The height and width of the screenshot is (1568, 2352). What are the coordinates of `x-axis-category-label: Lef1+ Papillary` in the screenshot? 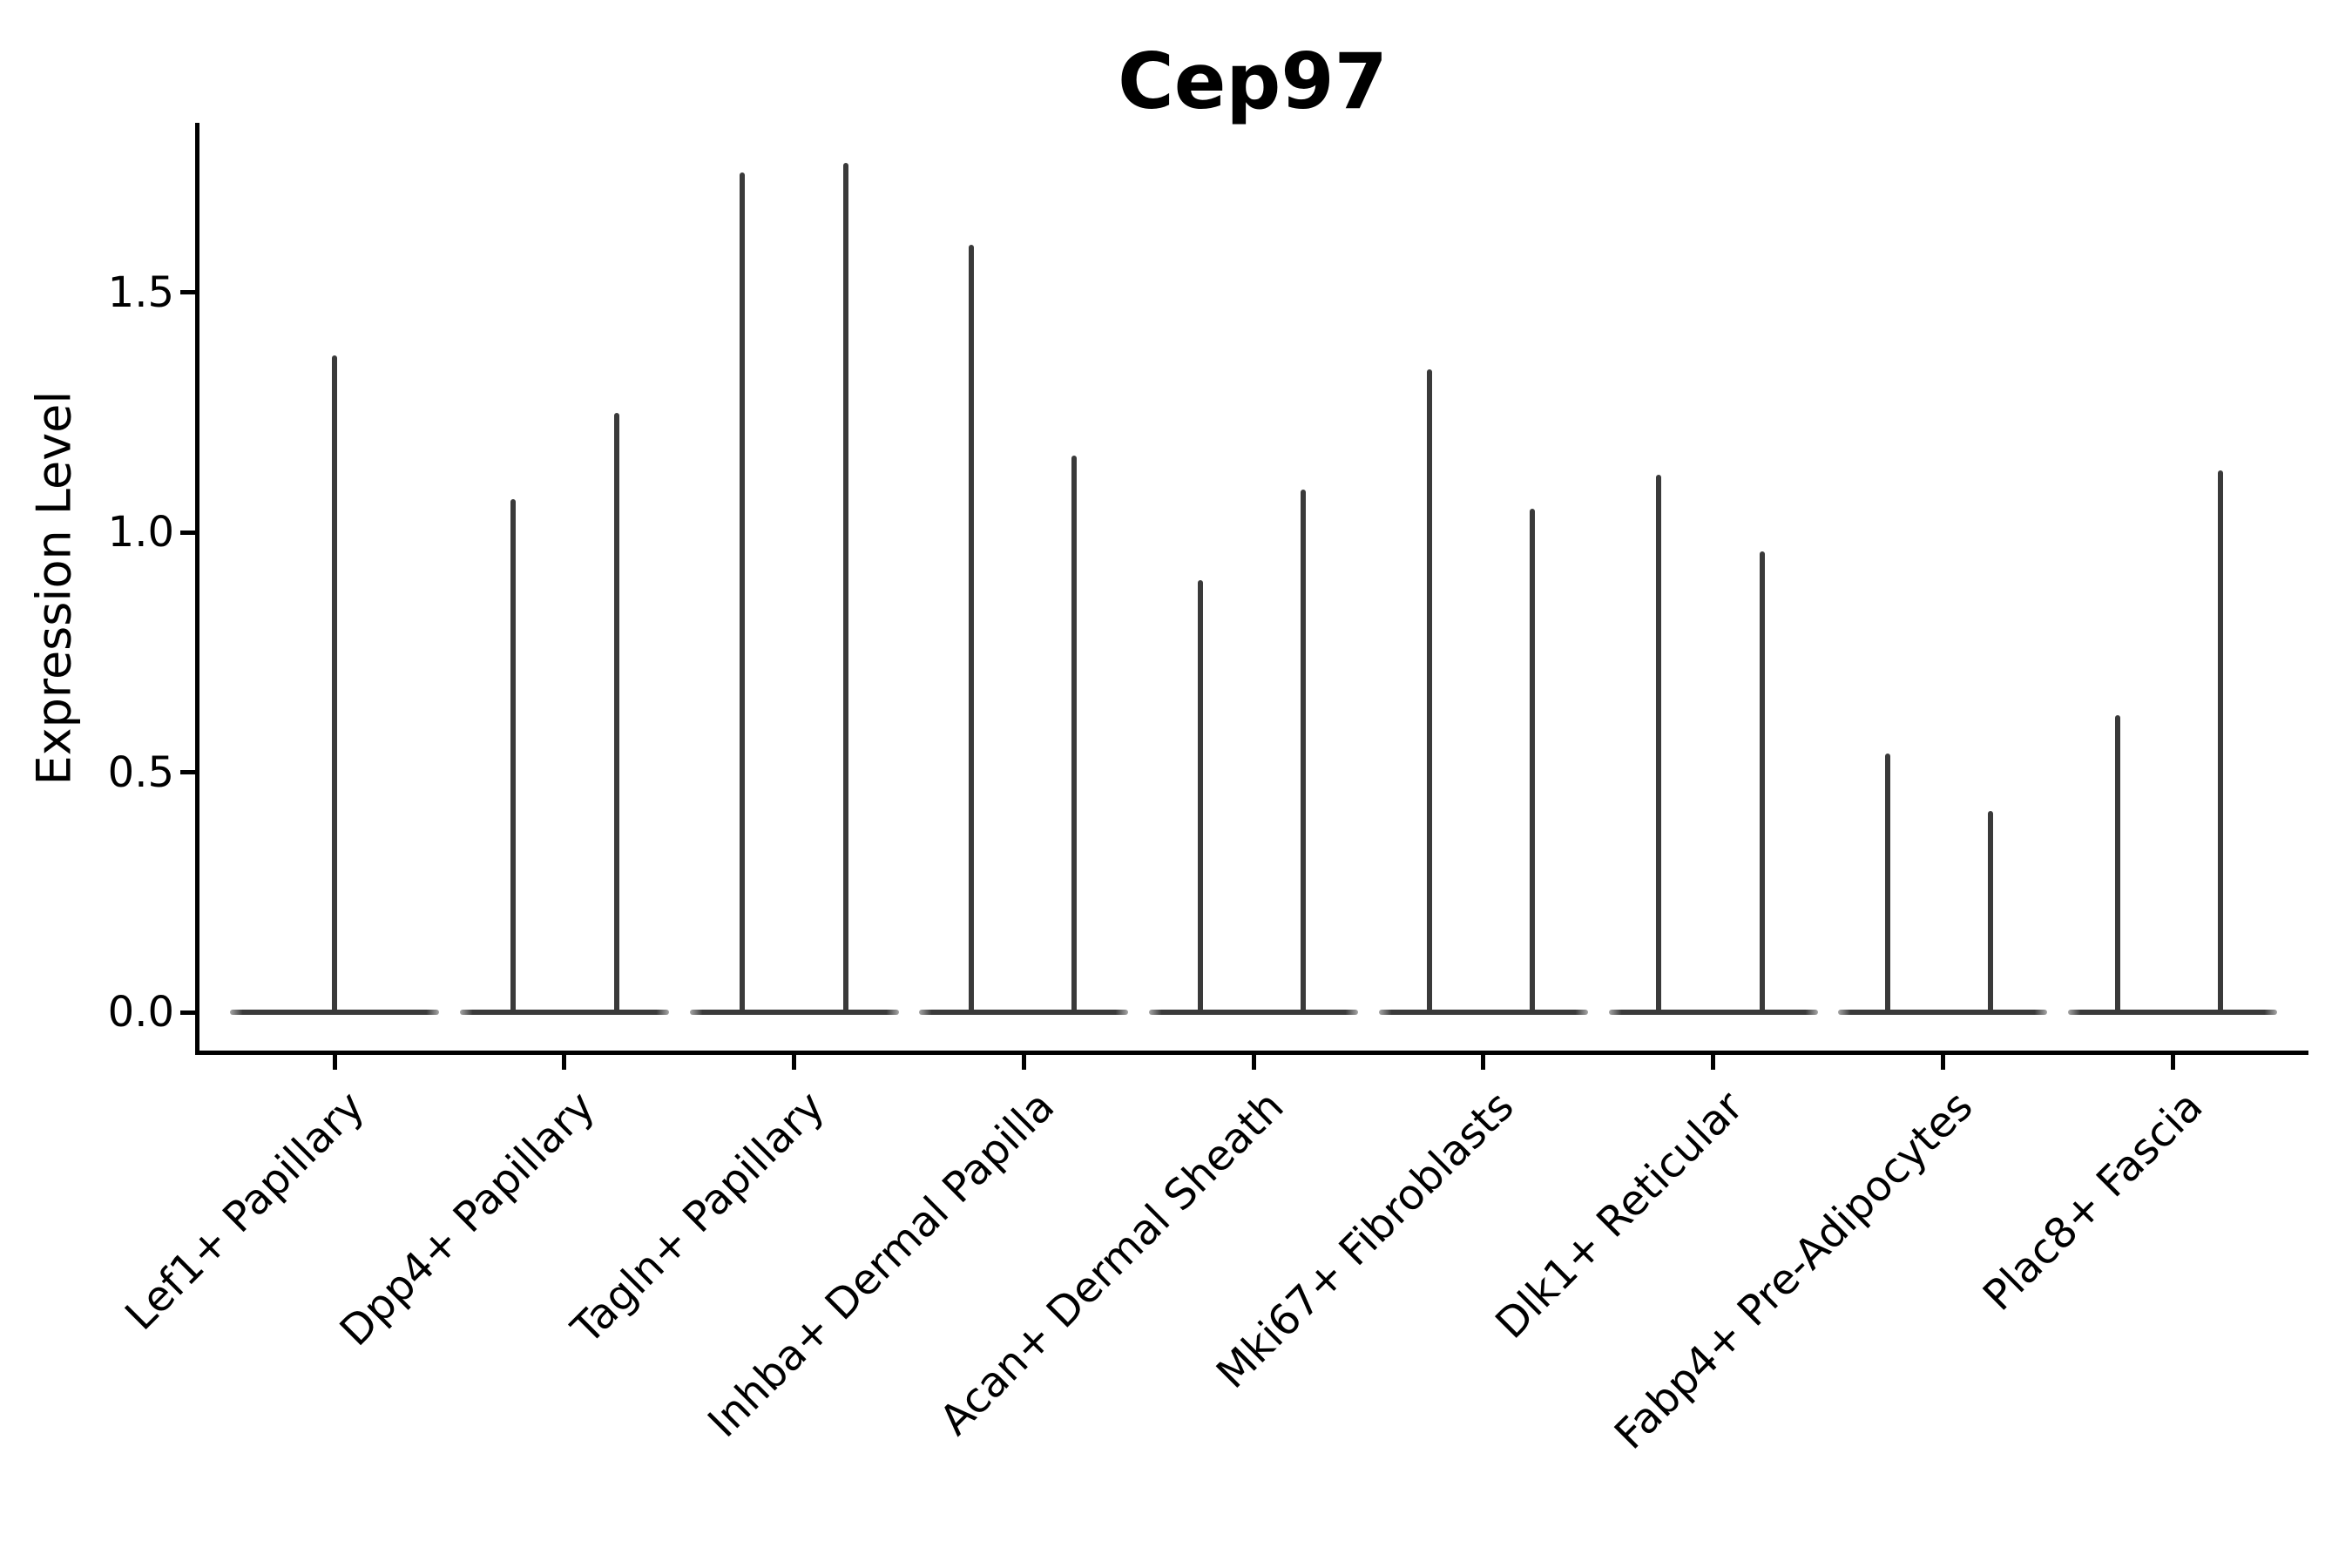 It's located at (245, 1211).